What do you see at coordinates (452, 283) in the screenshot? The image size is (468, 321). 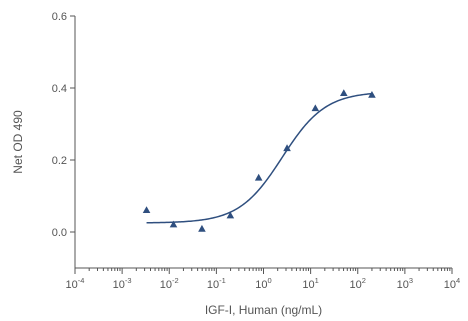 I see `x-tick-label: 10⁴` at bounding box center [452, 283].